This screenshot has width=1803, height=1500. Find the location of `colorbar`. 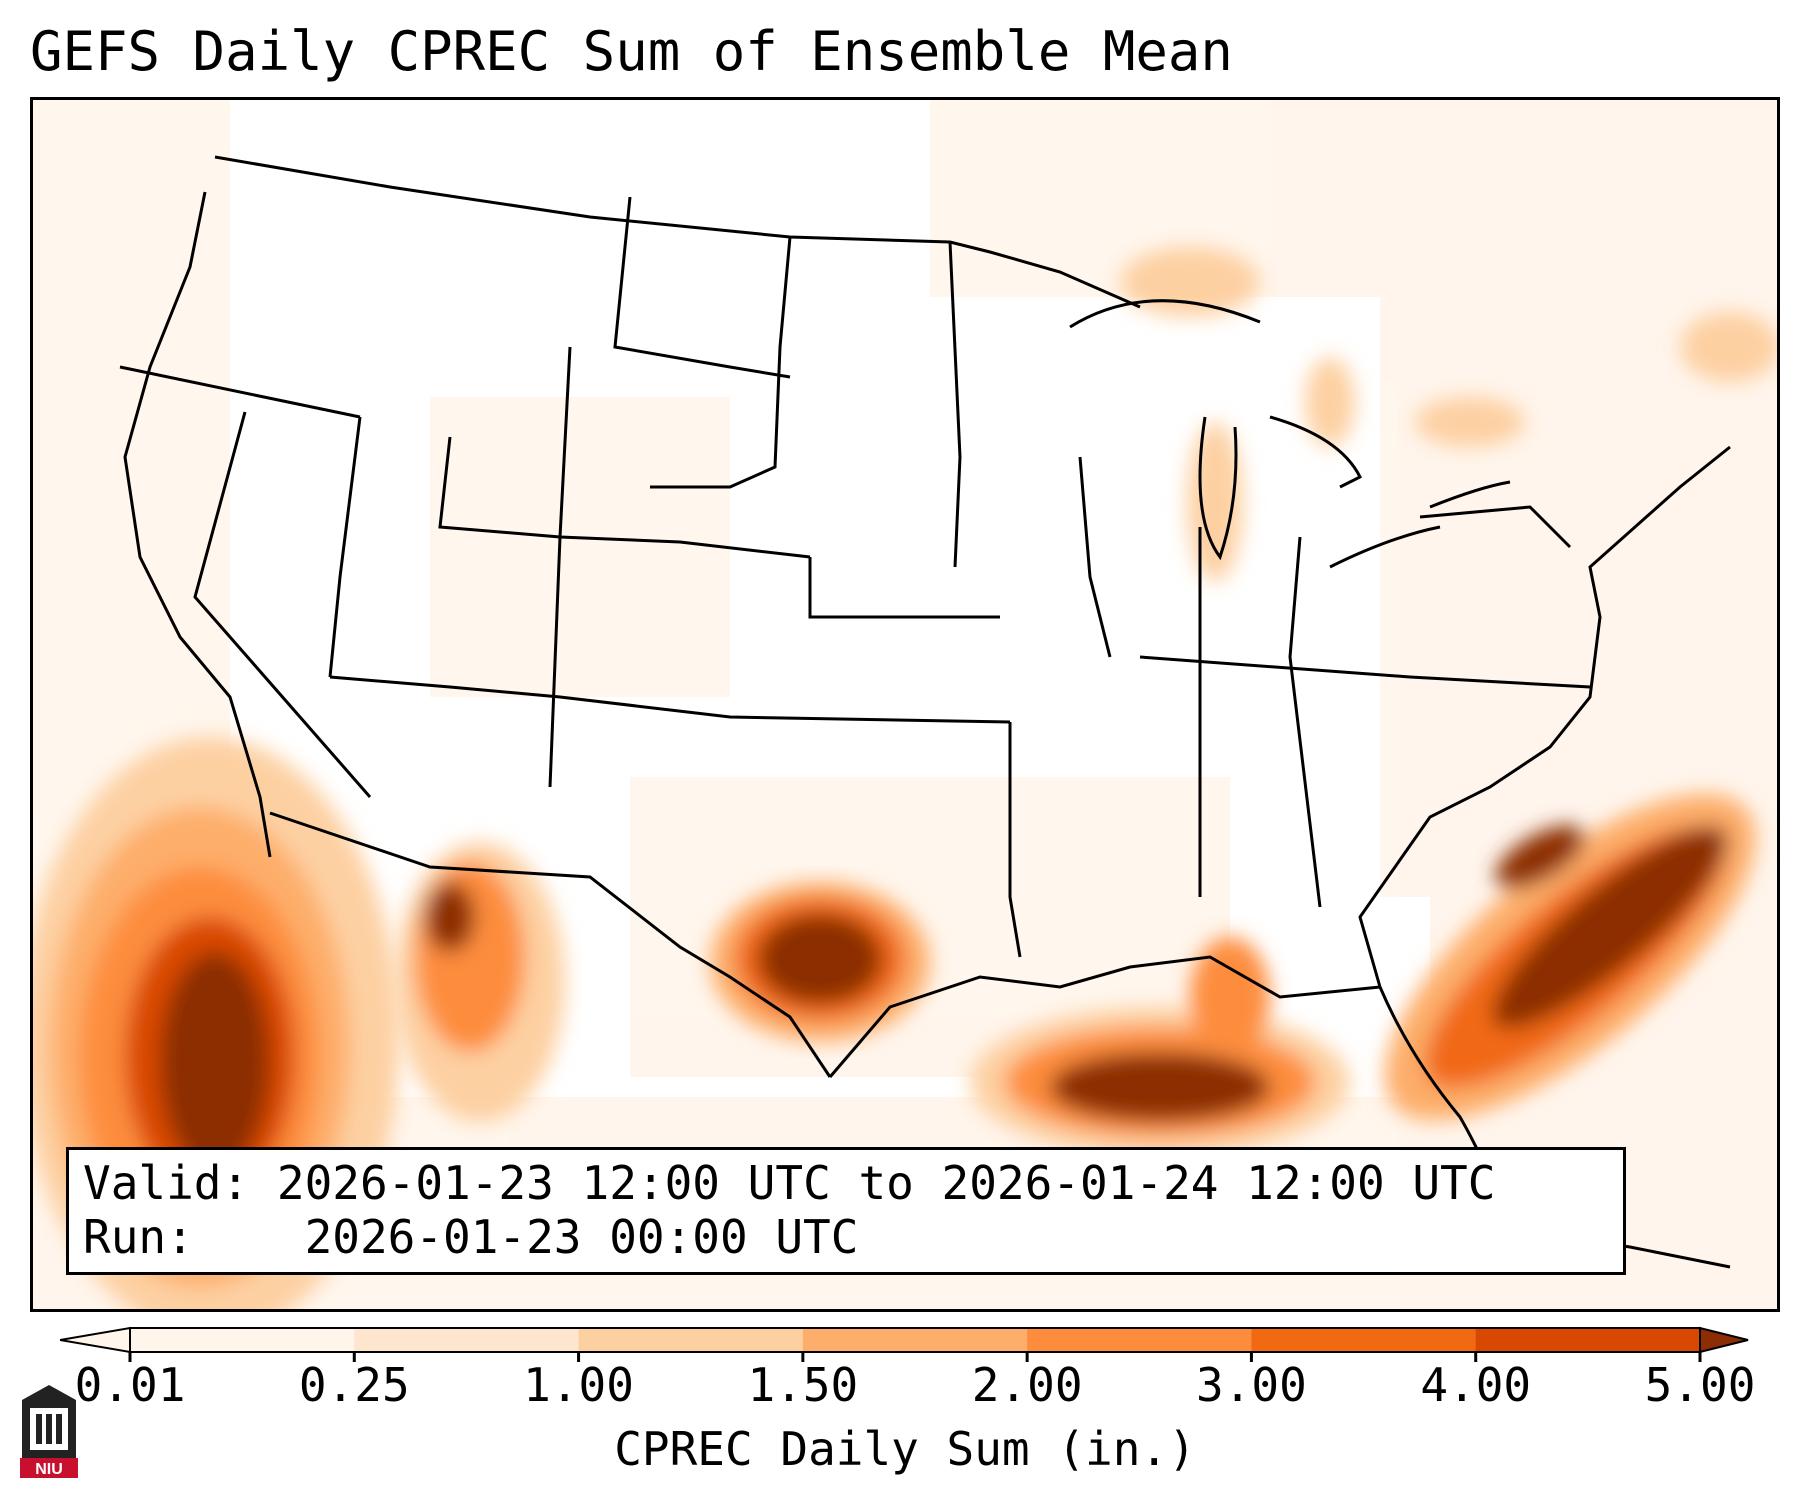

colorbar is located at coordinates (904, 1344).